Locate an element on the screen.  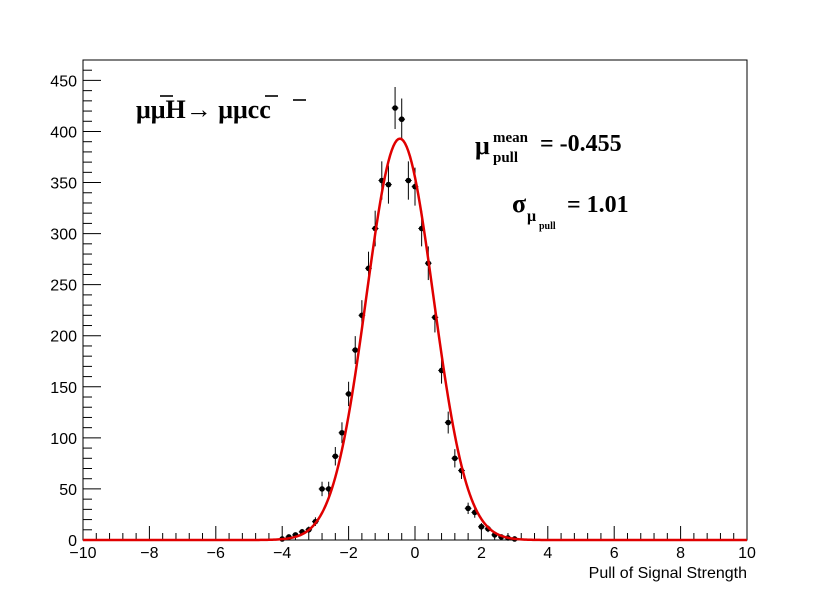
x-axis-ticks: −10 −8 −6 −4 −2 0 2 4 6 8 10 is located at coordinates (412, 544).